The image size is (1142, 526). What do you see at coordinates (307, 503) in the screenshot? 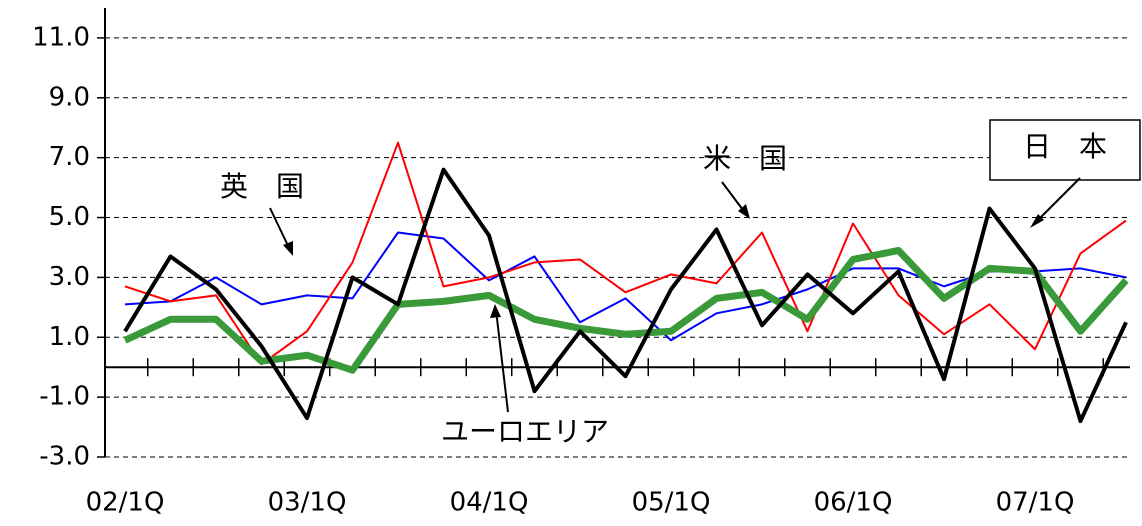
I see `x-tick-label: 03/1Q` at bounding box center [307, 503].